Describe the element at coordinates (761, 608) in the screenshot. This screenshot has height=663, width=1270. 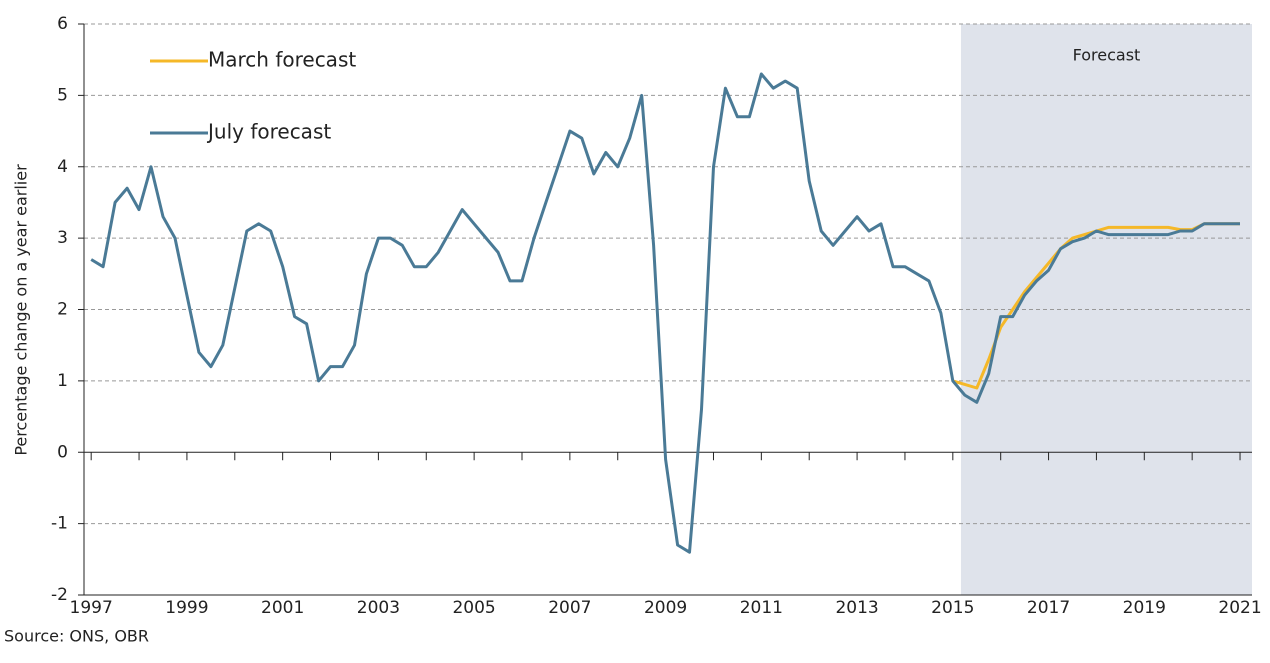
I see `x-tick-label: 2011` at that location.